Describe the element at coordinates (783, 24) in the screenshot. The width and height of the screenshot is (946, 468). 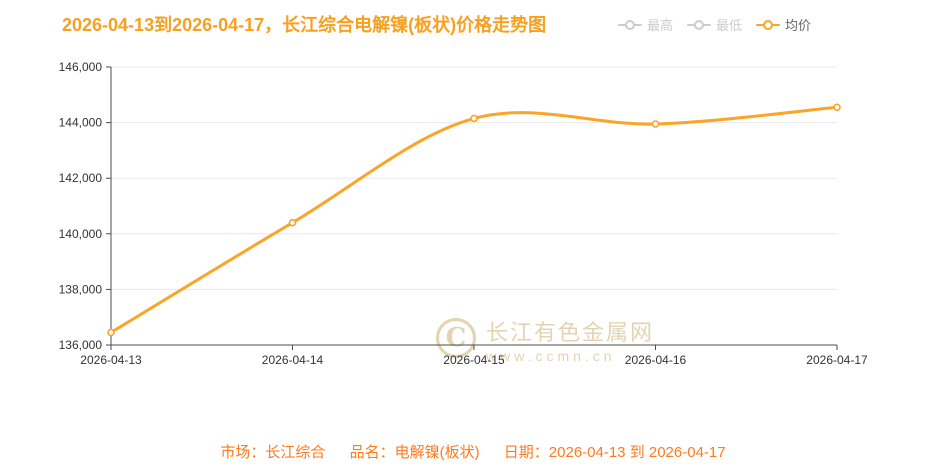
I see `legend-item-average: 均价` at that location.